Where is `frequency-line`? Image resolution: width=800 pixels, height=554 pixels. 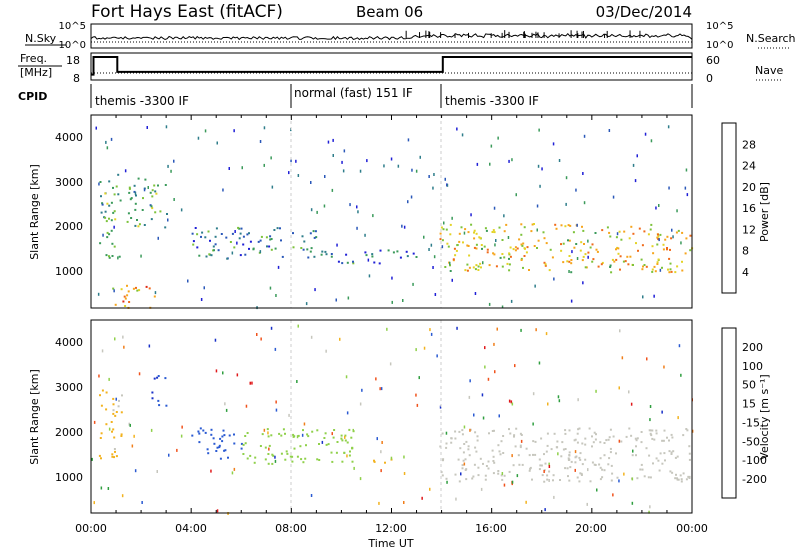
frequency-line is located at coordinates (391, 66).